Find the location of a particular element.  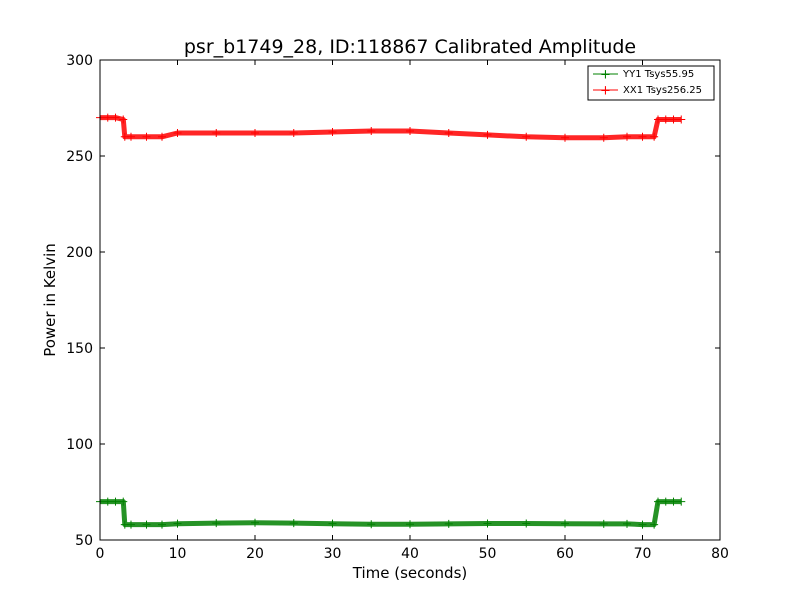

x-tick-label: 0 is located at coordinates (100, 554).